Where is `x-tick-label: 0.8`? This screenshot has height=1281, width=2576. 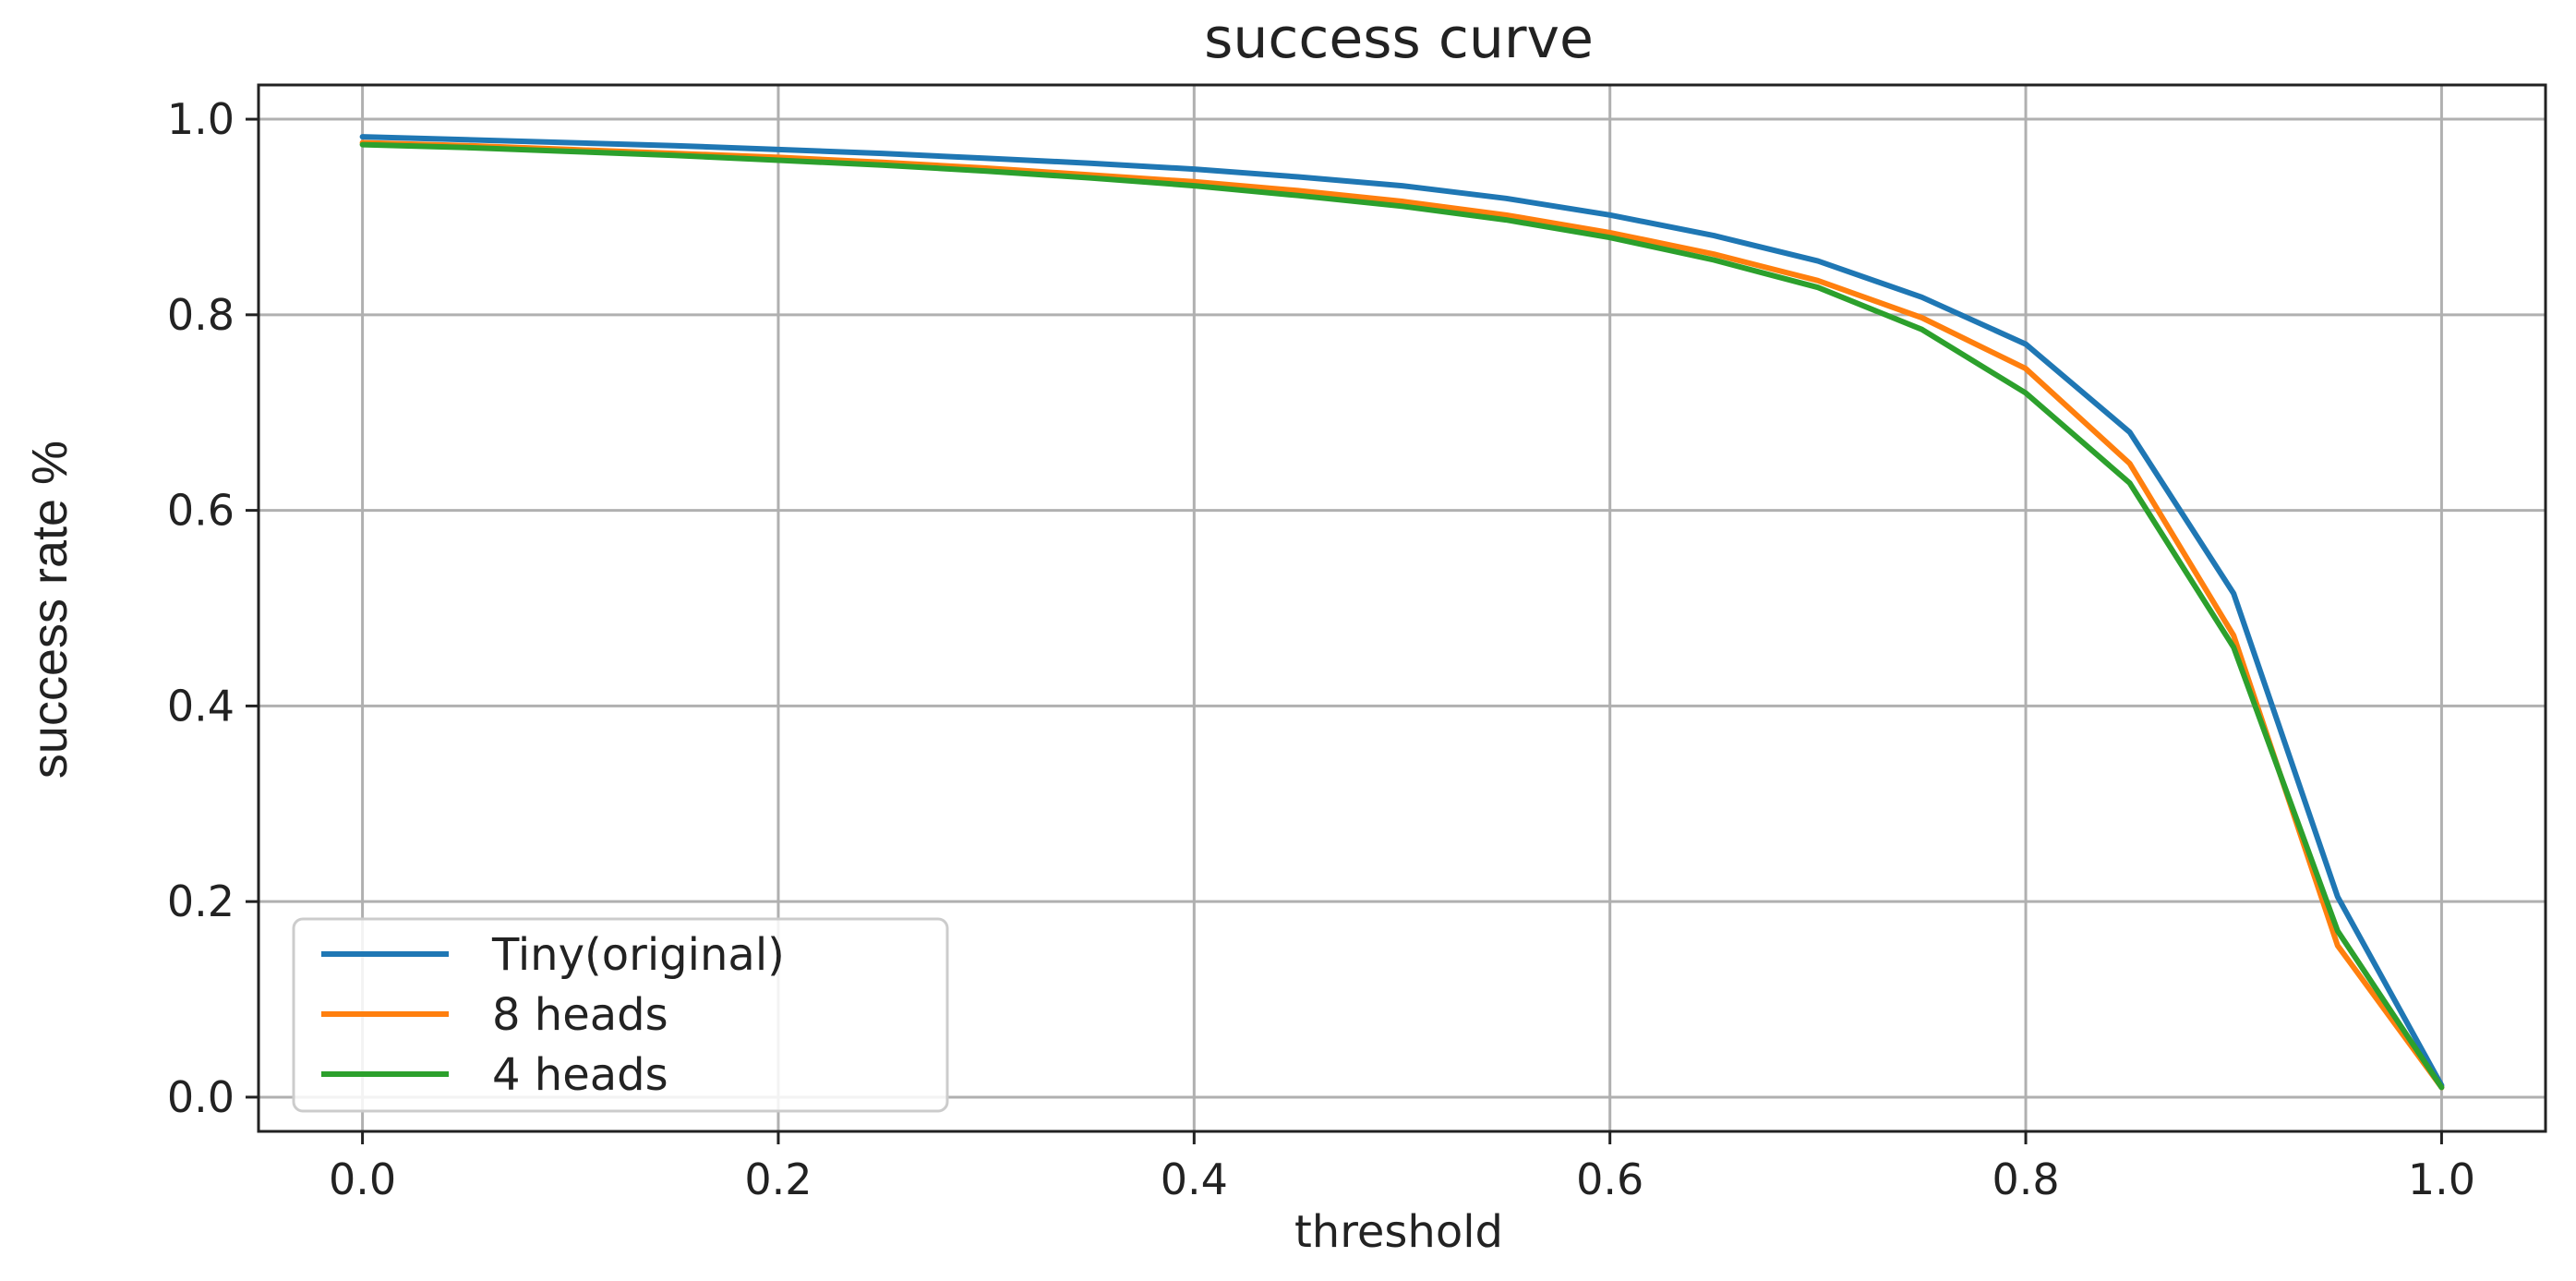 x-tick-label: 0.8 is located at coordinates (2025, 1179).